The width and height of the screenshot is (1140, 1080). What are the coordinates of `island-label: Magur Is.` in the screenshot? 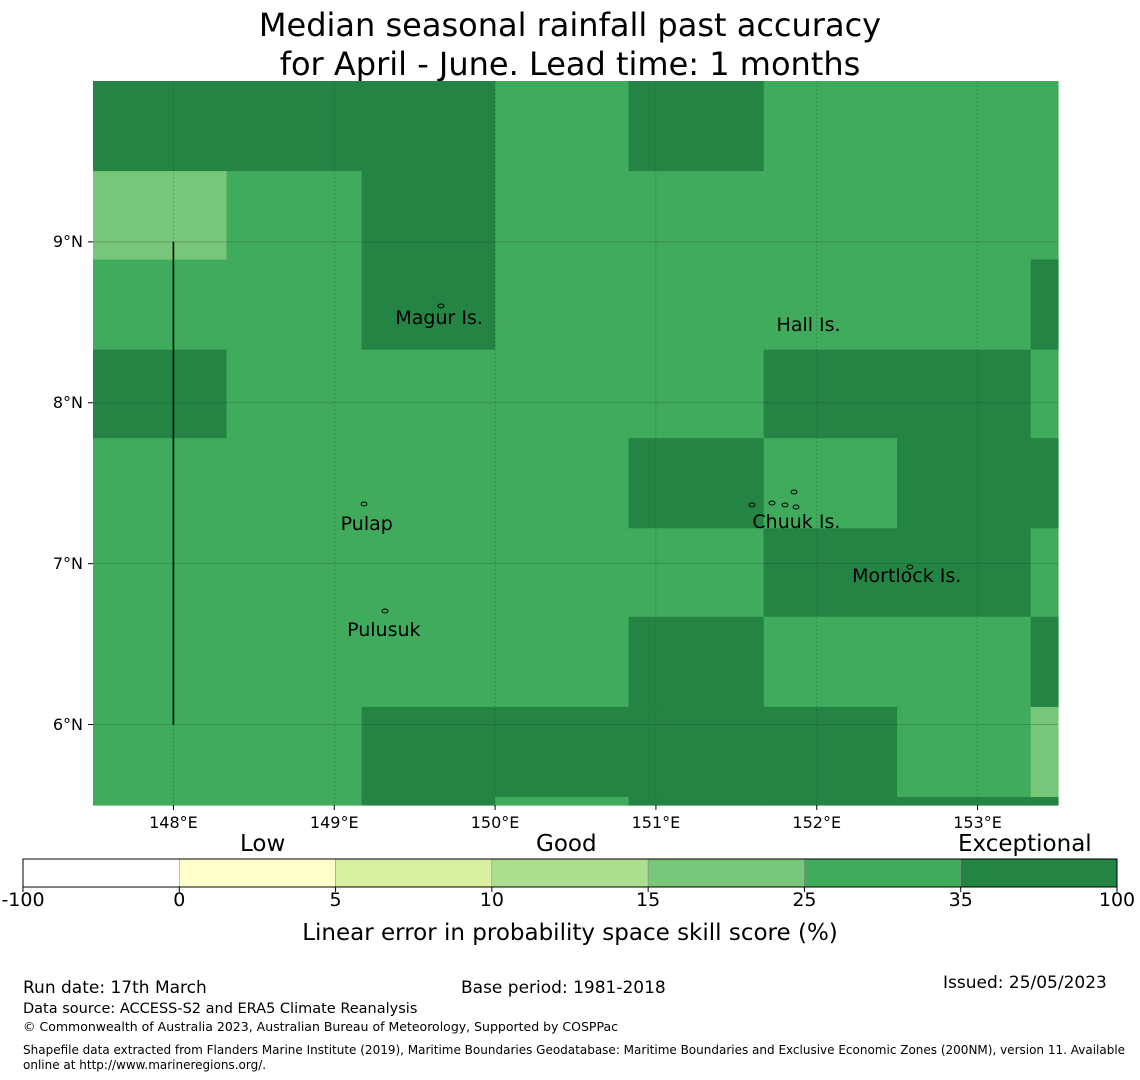 It's located at (439, 318).